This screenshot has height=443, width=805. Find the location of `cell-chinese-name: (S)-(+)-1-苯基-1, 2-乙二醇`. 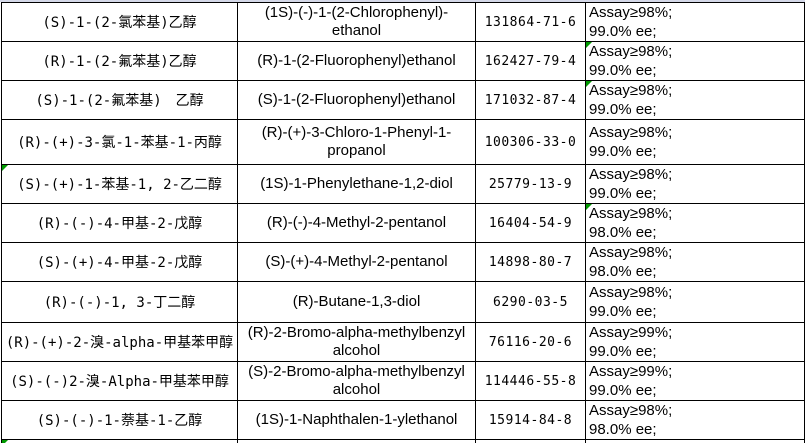

cell-chinese-name: (S)-(+)-1-苯基-1, 2-乙二醇 is located at coordinates (119, 184).